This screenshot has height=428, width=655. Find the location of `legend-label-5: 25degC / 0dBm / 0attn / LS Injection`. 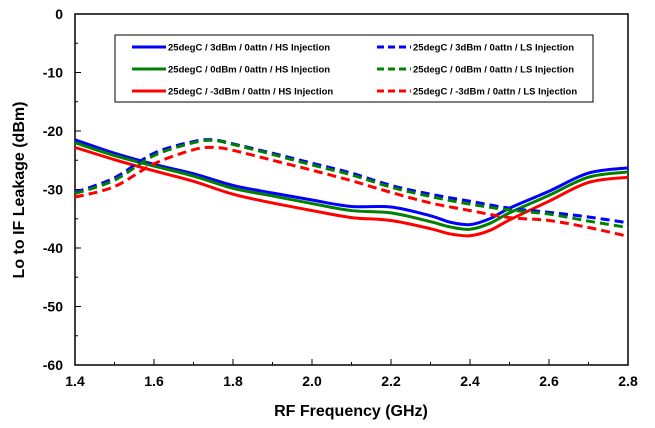

legend-label-5: 25degC / 0dBm / 0attn / LS Injection is located at coordinates (493, 70).